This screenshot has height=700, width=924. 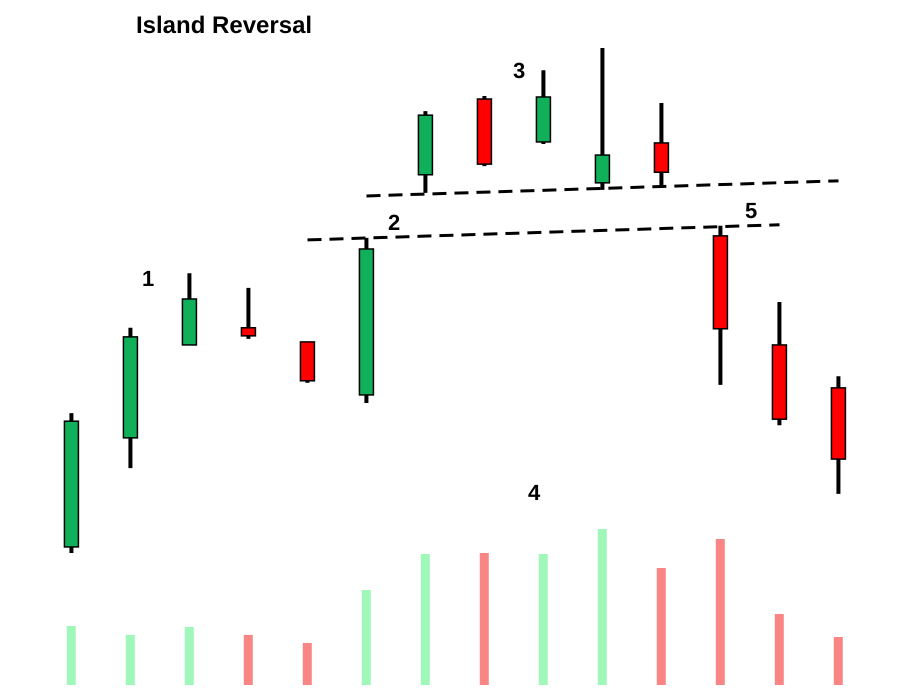 I want to click on annotation: 5, so click(x=751, y=211).